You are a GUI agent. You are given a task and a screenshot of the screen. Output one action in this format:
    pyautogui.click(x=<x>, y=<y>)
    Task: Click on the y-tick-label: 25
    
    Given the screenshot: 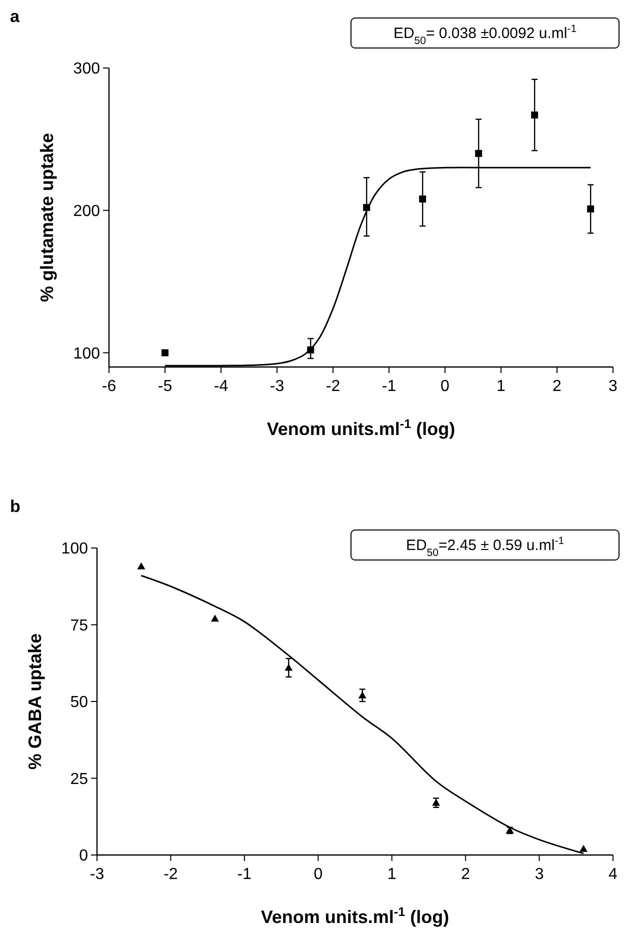 What is the action you would take?
    pyautogui.click(x=79, y=779)
    